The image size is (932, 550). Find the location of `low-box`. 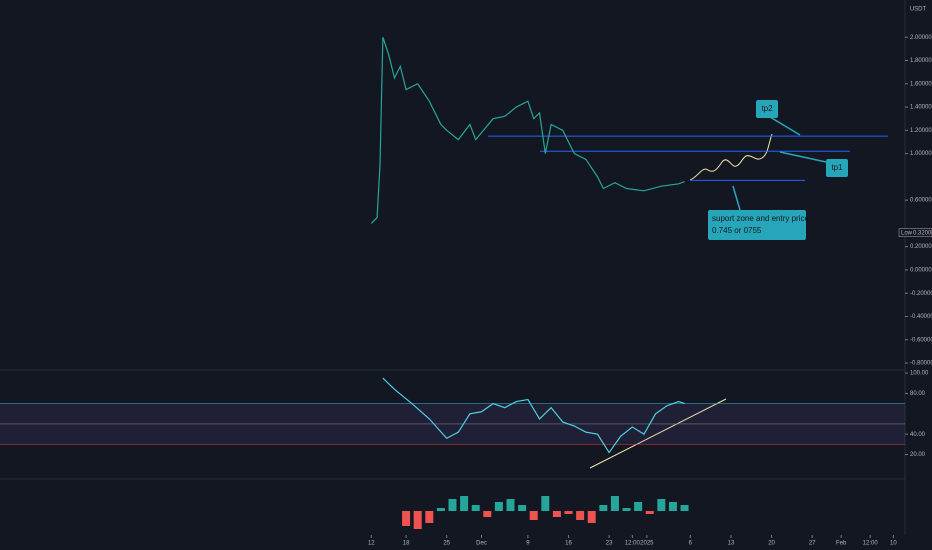

low-box is located at coordinates (915, 232).